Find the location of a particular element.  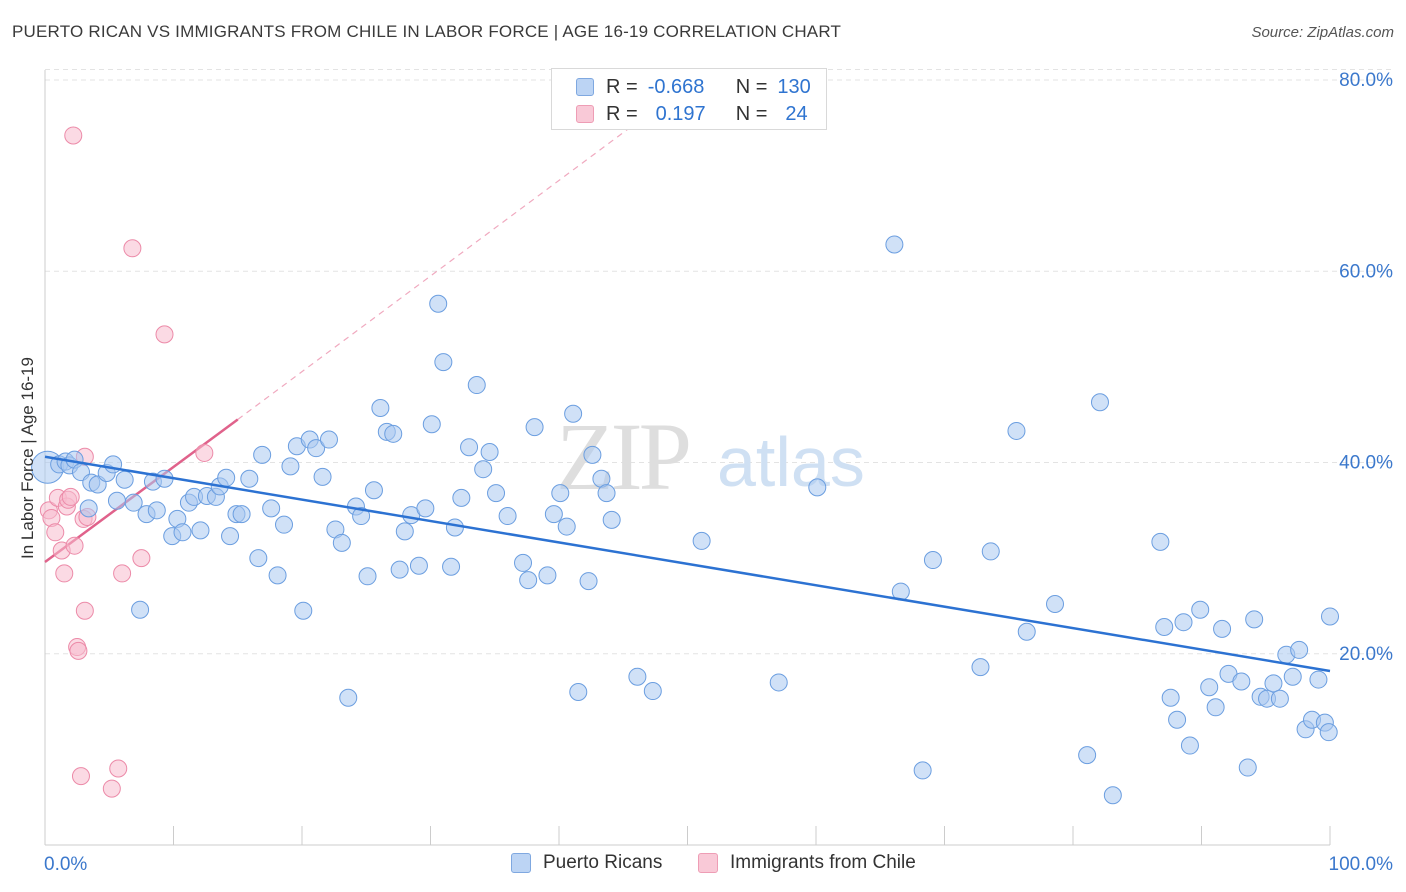

series-legend: Puerto Ricans Immigrants from Chile is located at coordinates (703, 865).